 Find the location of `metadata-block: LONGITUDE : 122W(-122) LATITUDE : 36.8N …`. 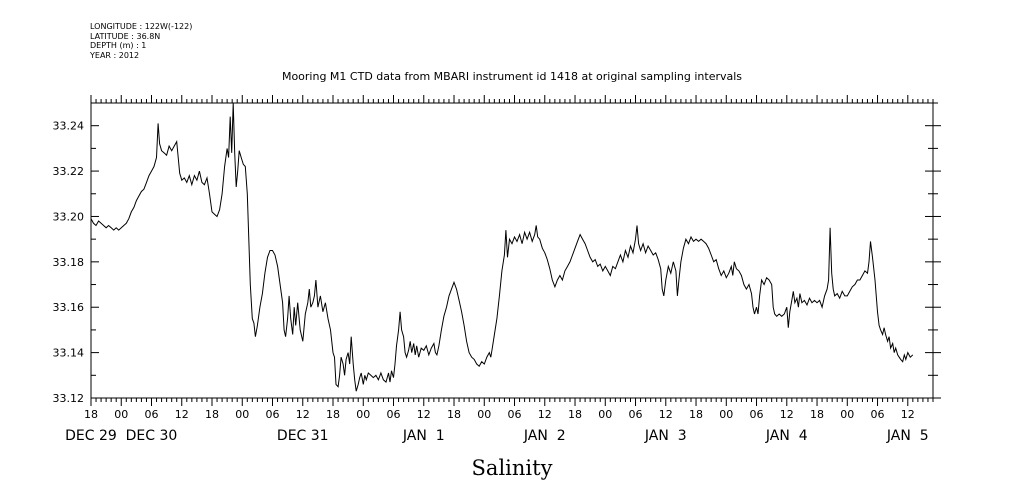

metadata-block: LONGITUDE : 122W(-122) LATITUDE : 36.8N … is located at coordinates (141, 41).